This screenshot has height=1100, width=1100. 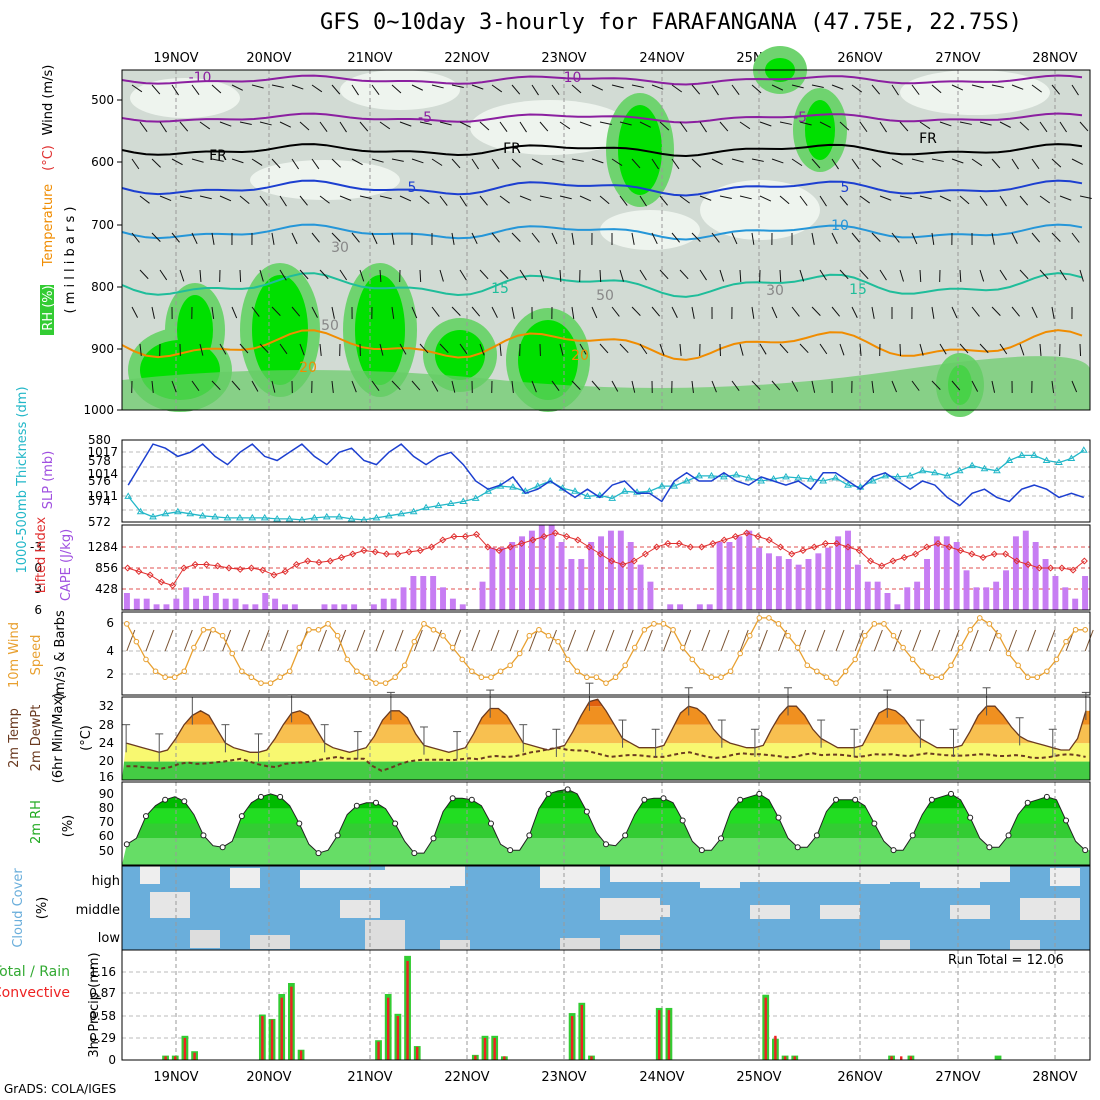 What do you see at coordinates (957, 58) in the screenshot?
I see `date-label-top: 27NOV` at bounding box center [957, 58].